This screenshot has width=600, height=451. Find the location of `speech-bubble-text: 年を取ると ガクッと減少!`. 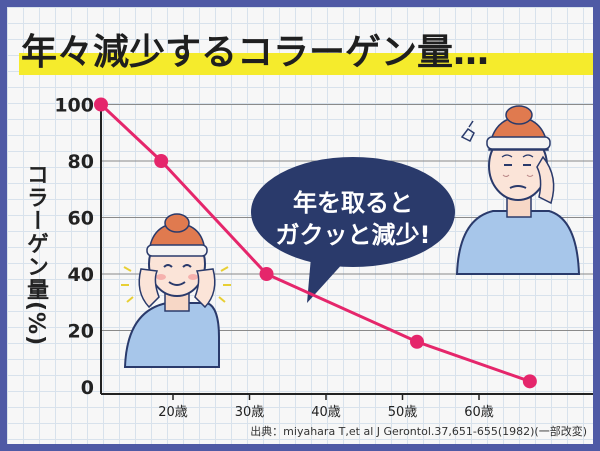

speech-bubble-text: 年を取ると ガクッと減少! is located at coordinates (353, 219).